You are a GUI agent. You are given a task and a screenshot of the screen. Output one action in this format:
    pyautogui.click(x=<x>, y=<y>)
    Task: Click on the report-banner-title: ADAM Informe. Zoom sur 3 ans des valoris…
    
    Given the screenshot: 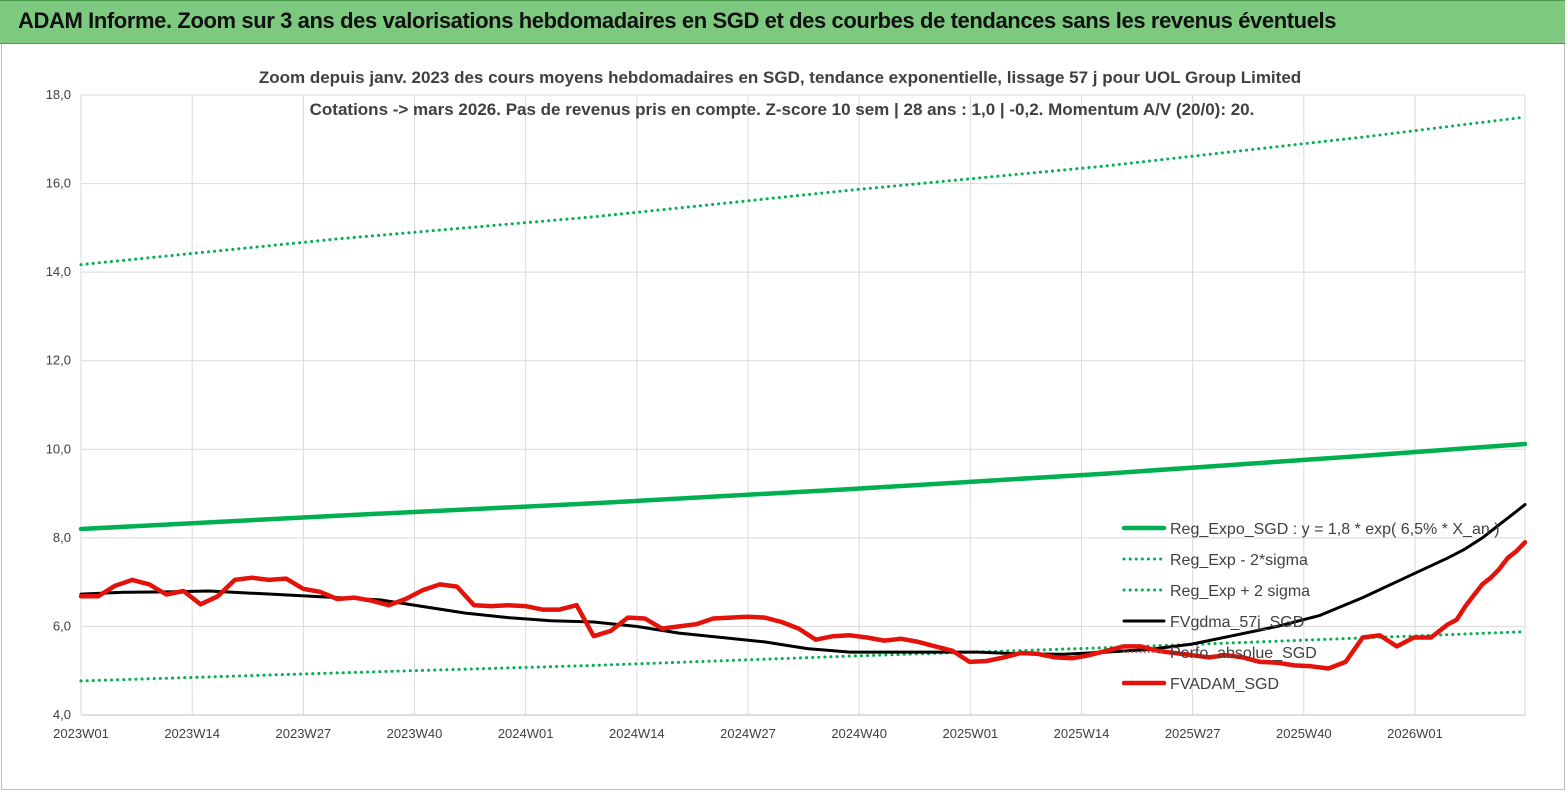 What is the action you would take?
    pyautogui.click(x=677, y=20)
    